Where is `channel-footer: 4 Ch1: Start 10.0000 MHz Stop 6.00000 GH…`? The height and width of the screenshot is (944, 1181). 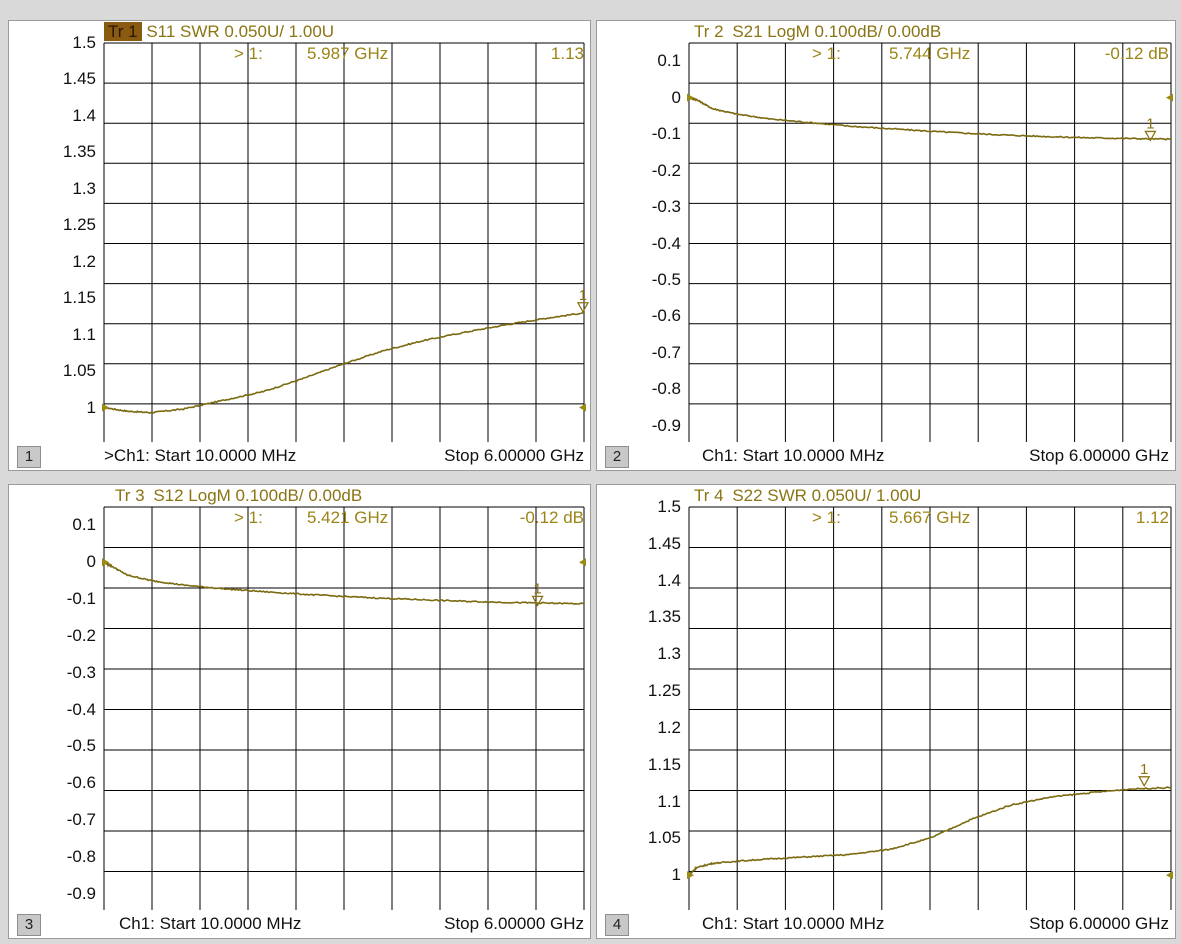
channel-footer: 4 Ch1: Start 10.0000 MHz Stop 6.00000 GH… is located at coordinates (886, 924).